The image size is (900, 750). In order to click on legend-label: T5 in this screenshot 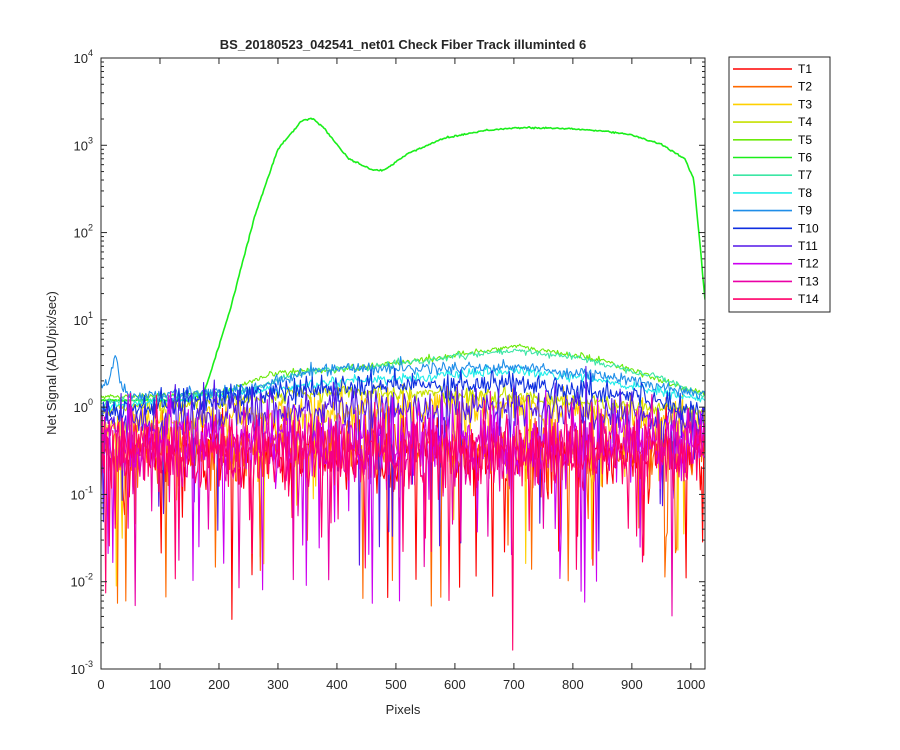, I will do `click(805, 140)`.